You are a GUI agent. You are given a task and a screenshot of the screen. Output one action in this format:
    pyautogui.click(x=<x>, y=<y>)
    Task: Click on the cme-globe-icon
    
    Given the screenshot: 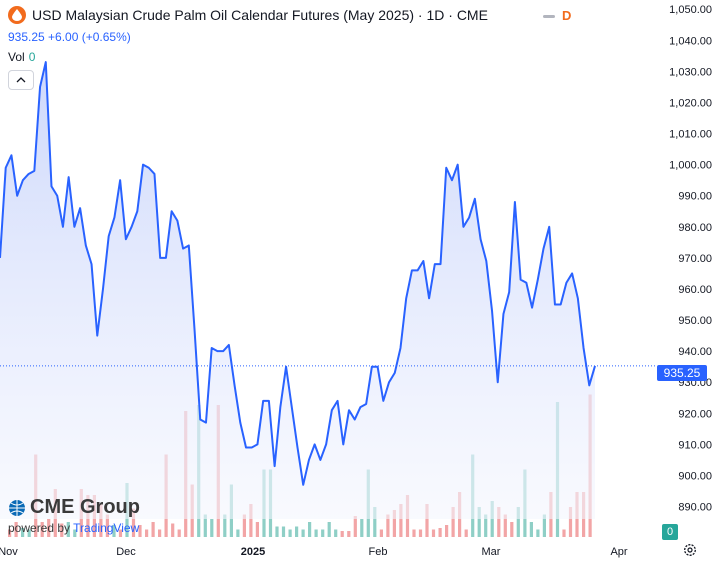 What is the action you would take?
    pyautogui.click(x=17, y=507)
    